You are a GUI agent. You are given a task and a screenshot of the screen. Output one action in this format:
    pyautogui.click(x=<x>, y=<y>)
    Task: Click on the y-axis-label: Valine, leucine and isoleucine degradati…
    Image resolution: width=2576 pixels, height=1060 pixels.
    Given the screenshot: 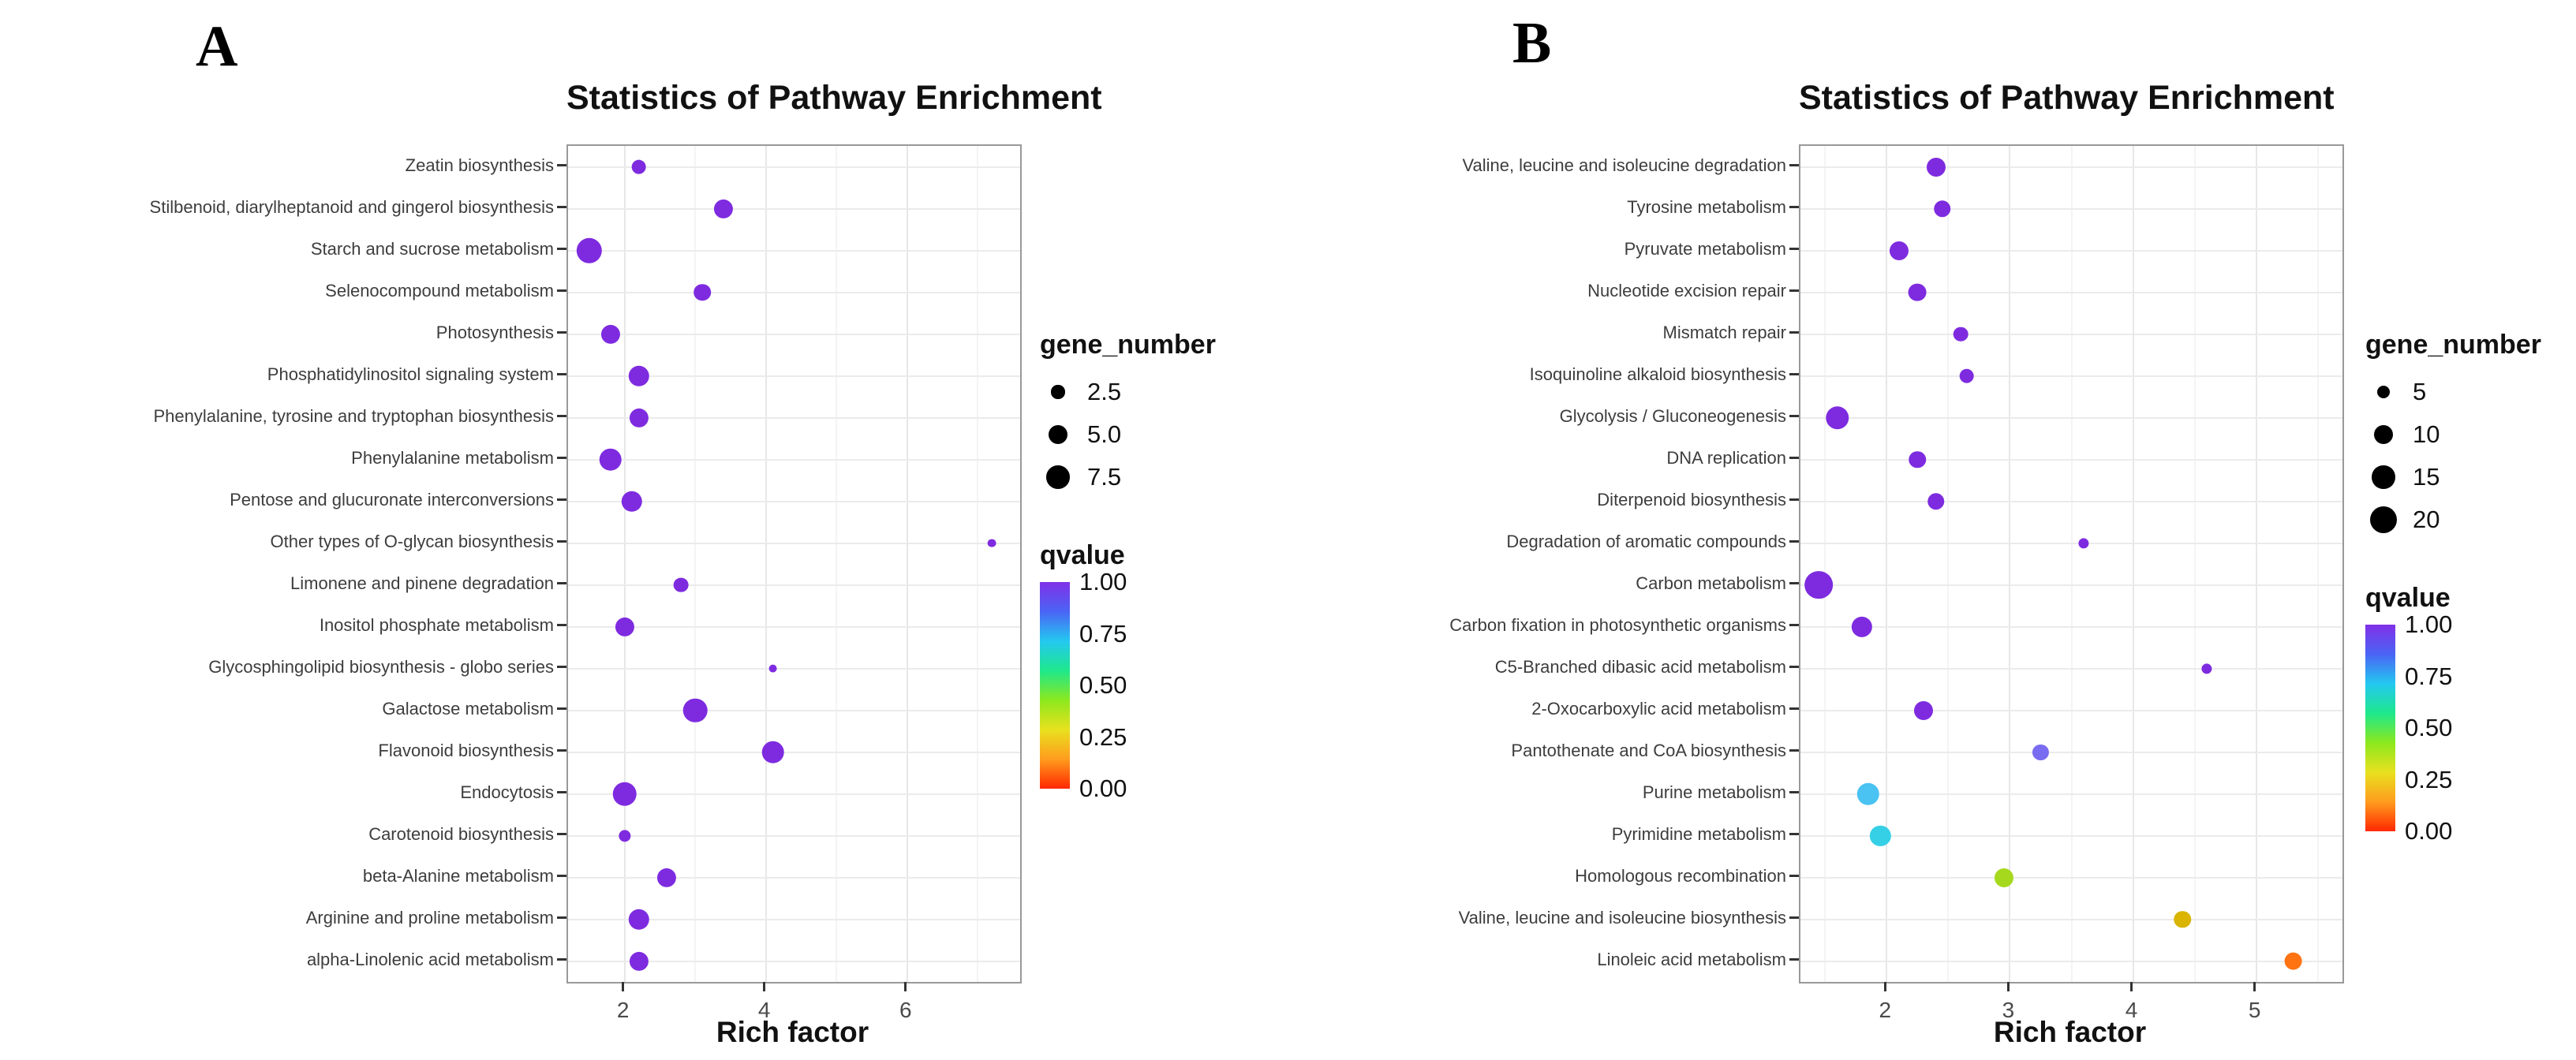 What is the action you would take?
    pyautogui.click(x=1624, y=165)
    